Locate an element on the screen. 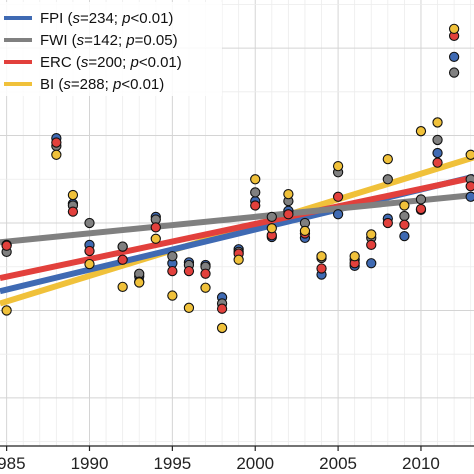 Image resolution: width=474 pixels, height=474 pixels. x-tick-label: 1990 is located at coordinates (90, 463).